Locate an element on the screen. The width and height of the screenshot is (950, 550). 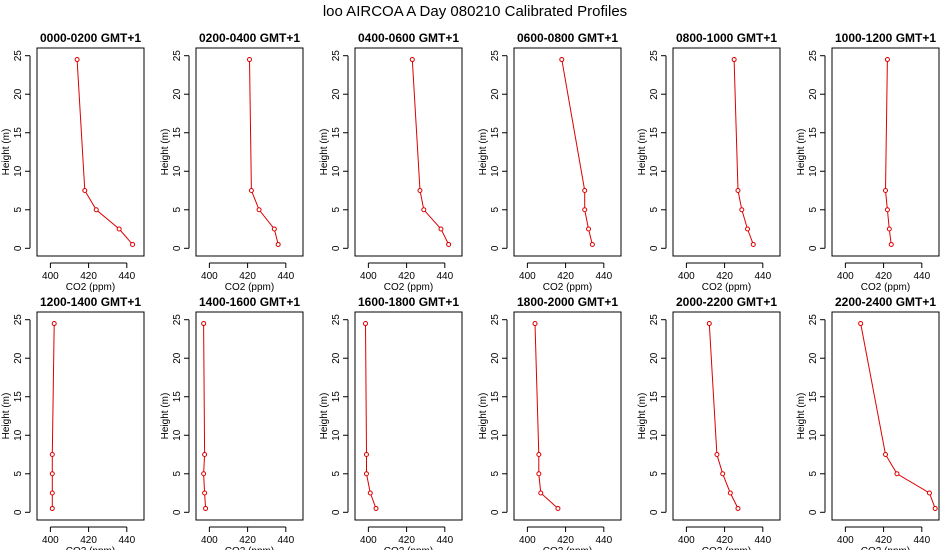
panel-title: 1600-1800 GMT+1 is located at coordinates (408, 302).